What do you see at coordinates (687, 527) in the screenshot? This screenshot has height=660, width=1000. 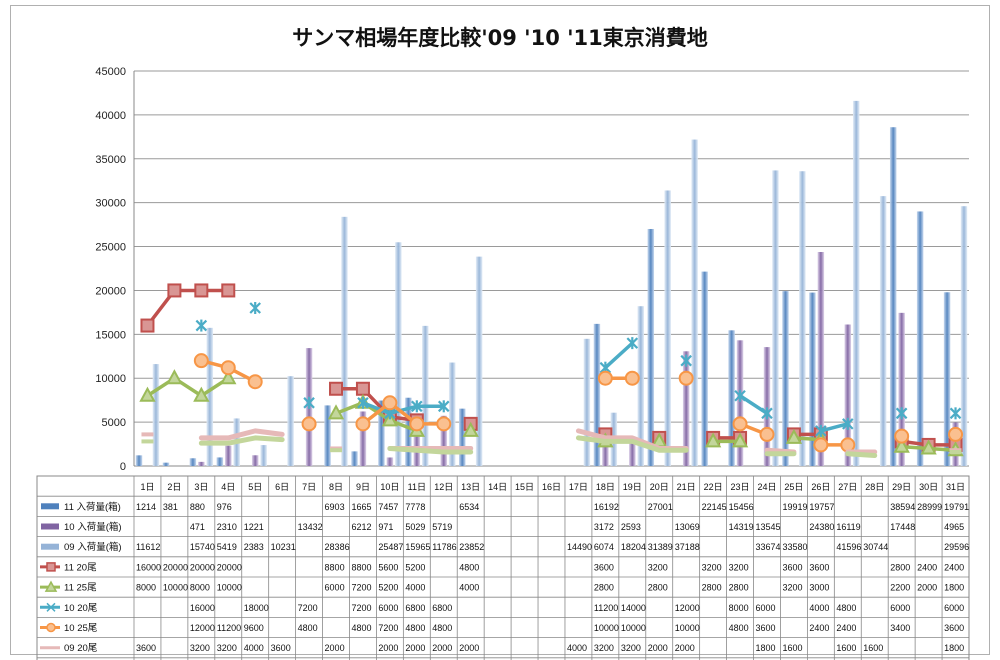 I see `data-label: 13069` at bounding box center [687, 527].